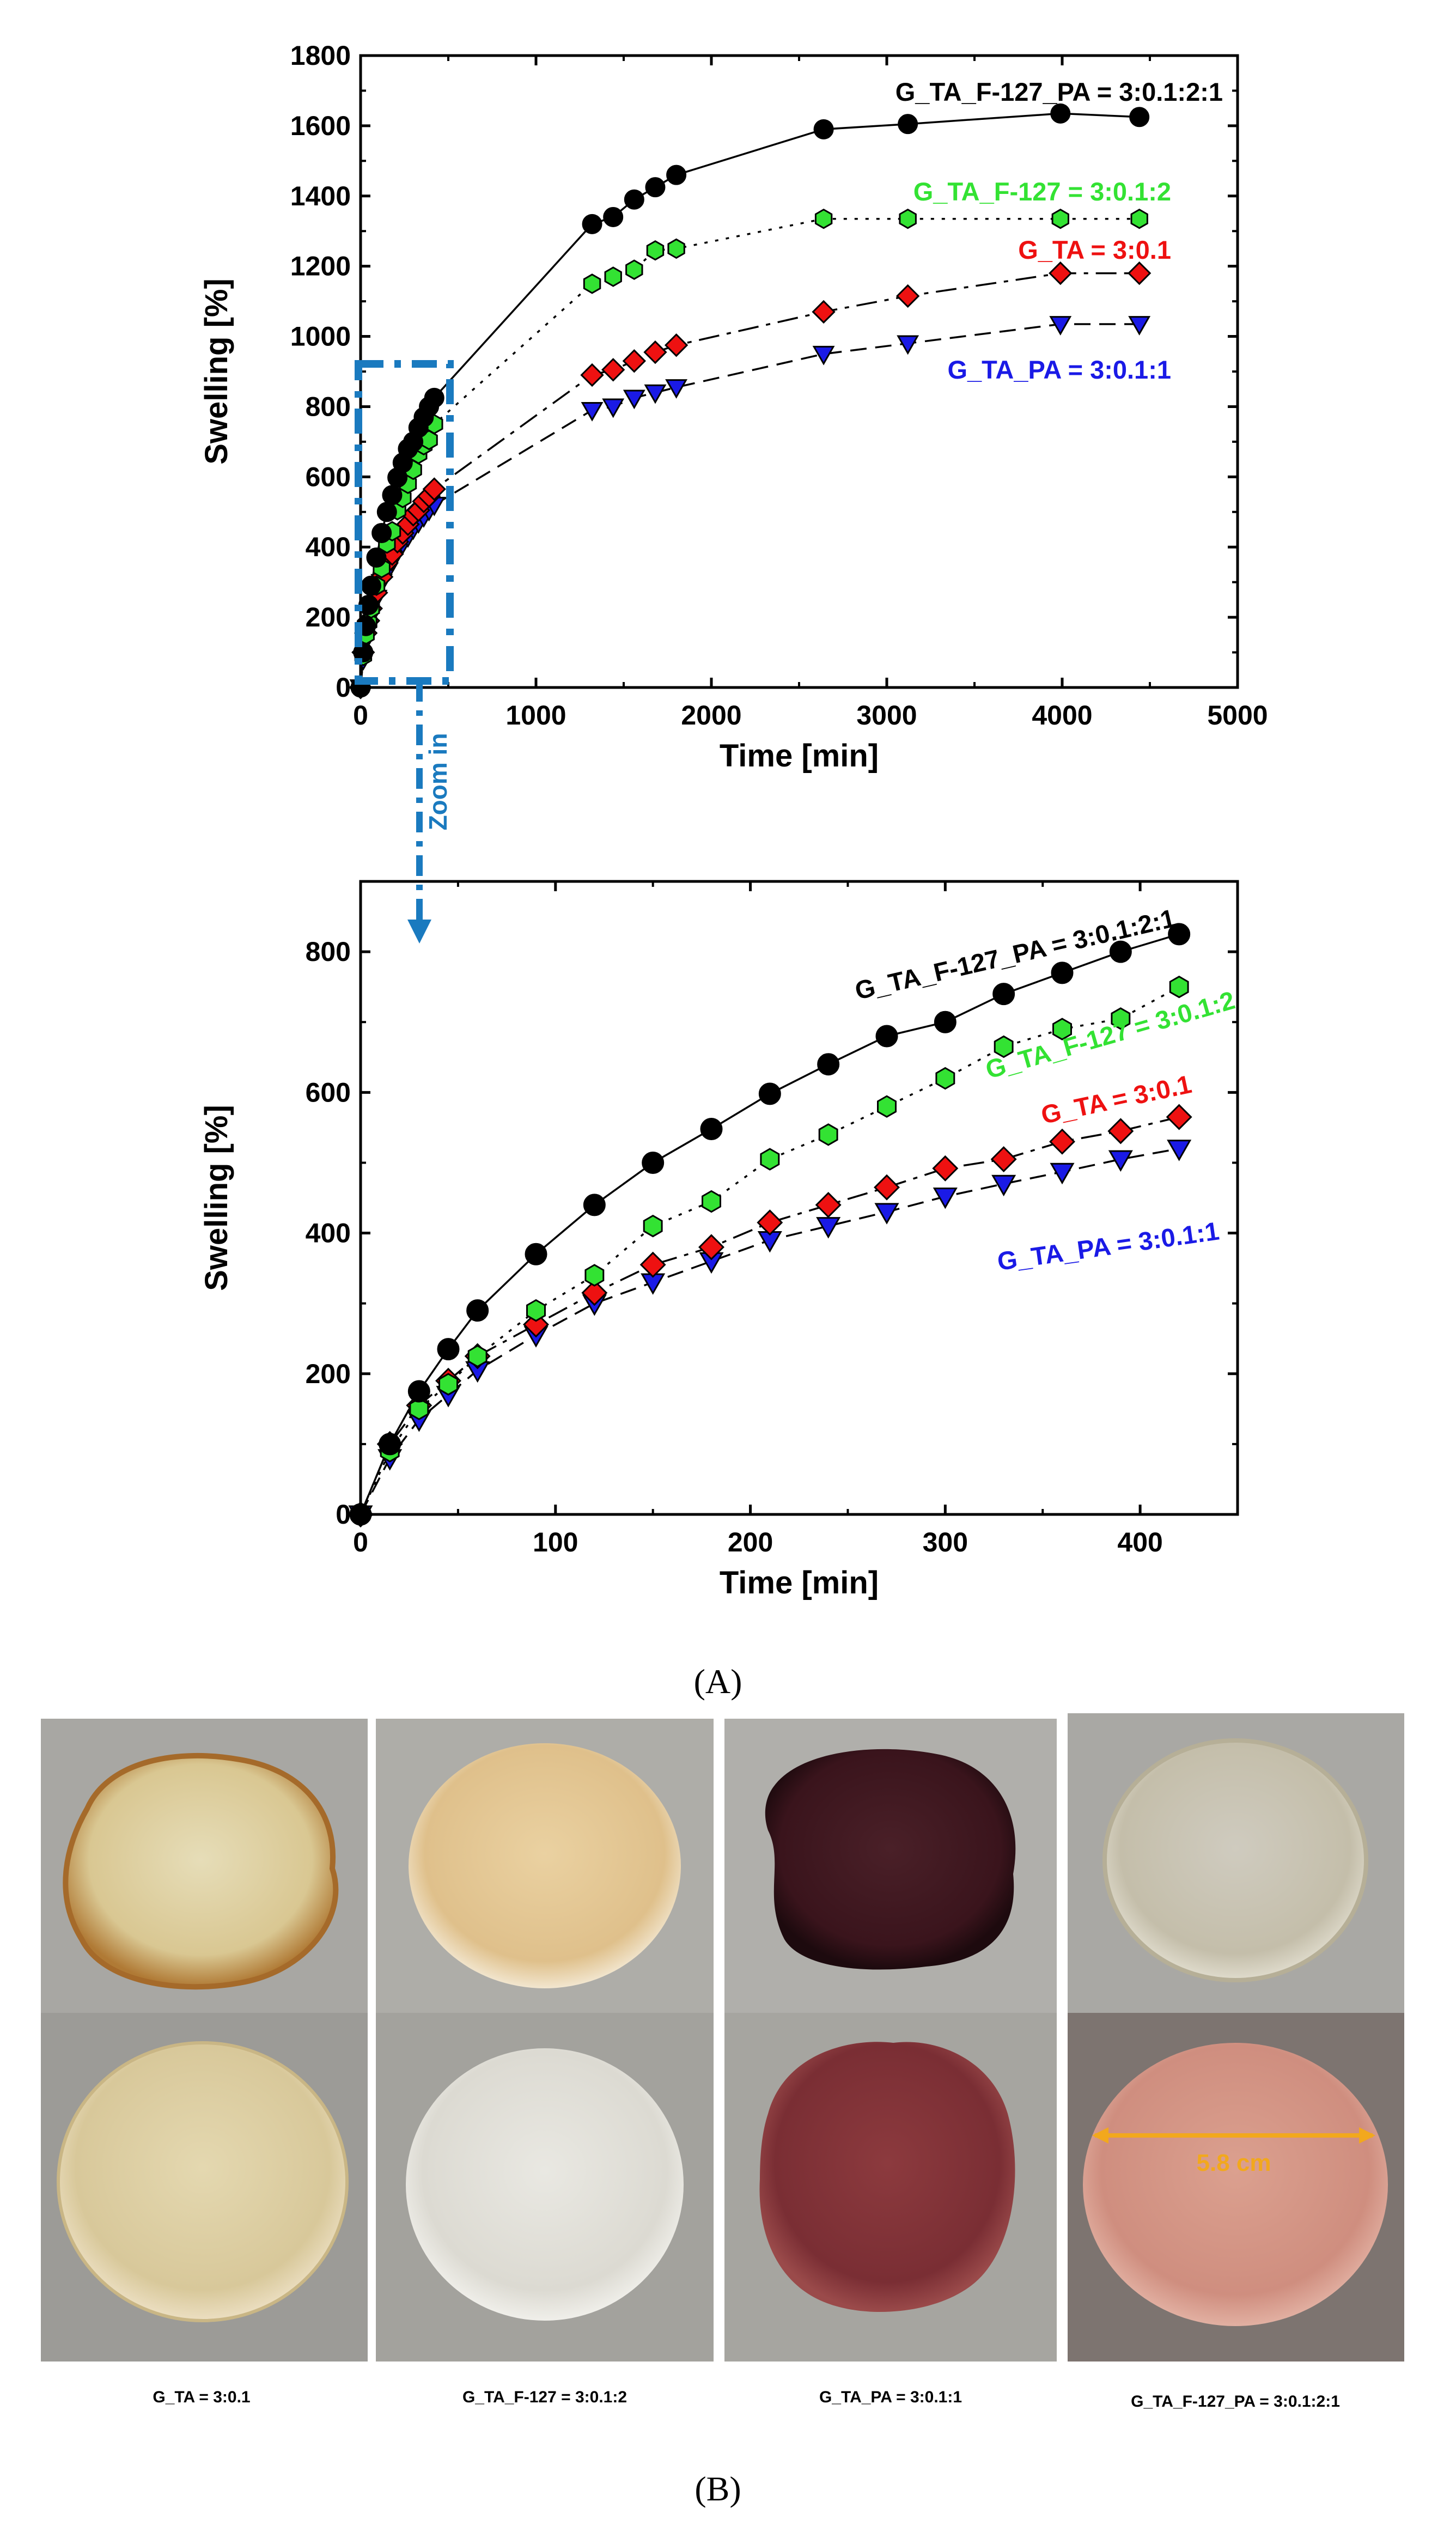 The image size is (1456, 2538). I want to click on x-tick-label: 300, so click(945, 1542).